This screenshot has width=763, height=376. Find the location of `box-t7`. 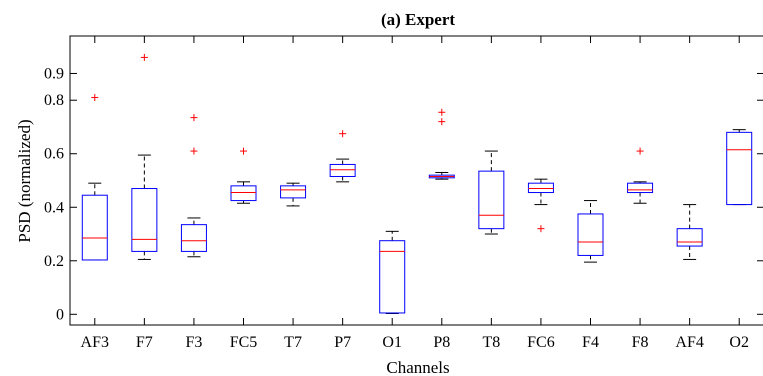

box-t7 is located at coordinates (293, 194).